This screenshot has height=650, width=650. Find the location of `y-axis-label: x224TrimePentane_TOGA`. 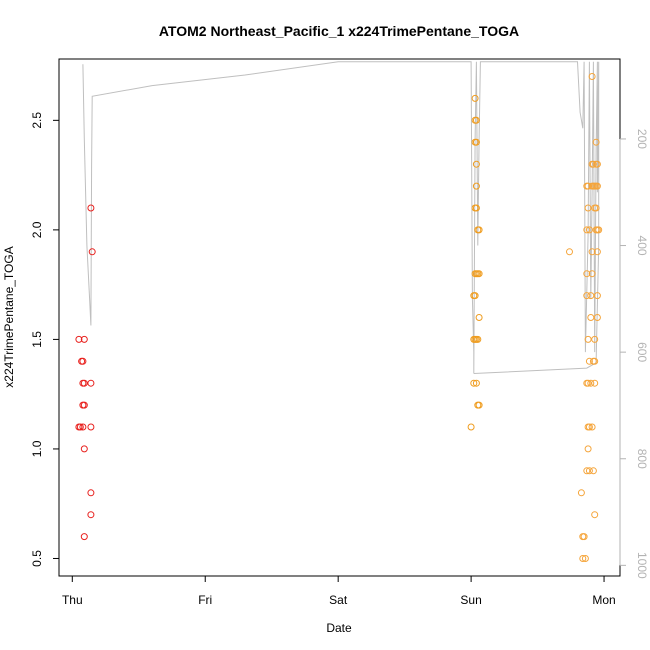

y-axis-label: x224TrimePentane_TOGA is located at coordinates (9, 316).